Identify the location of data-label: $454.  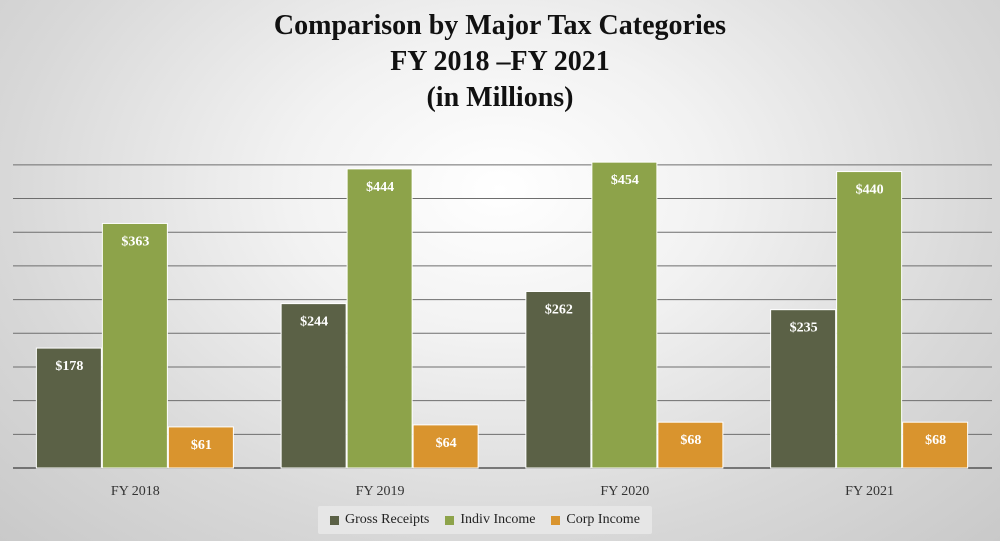
(625, 180).